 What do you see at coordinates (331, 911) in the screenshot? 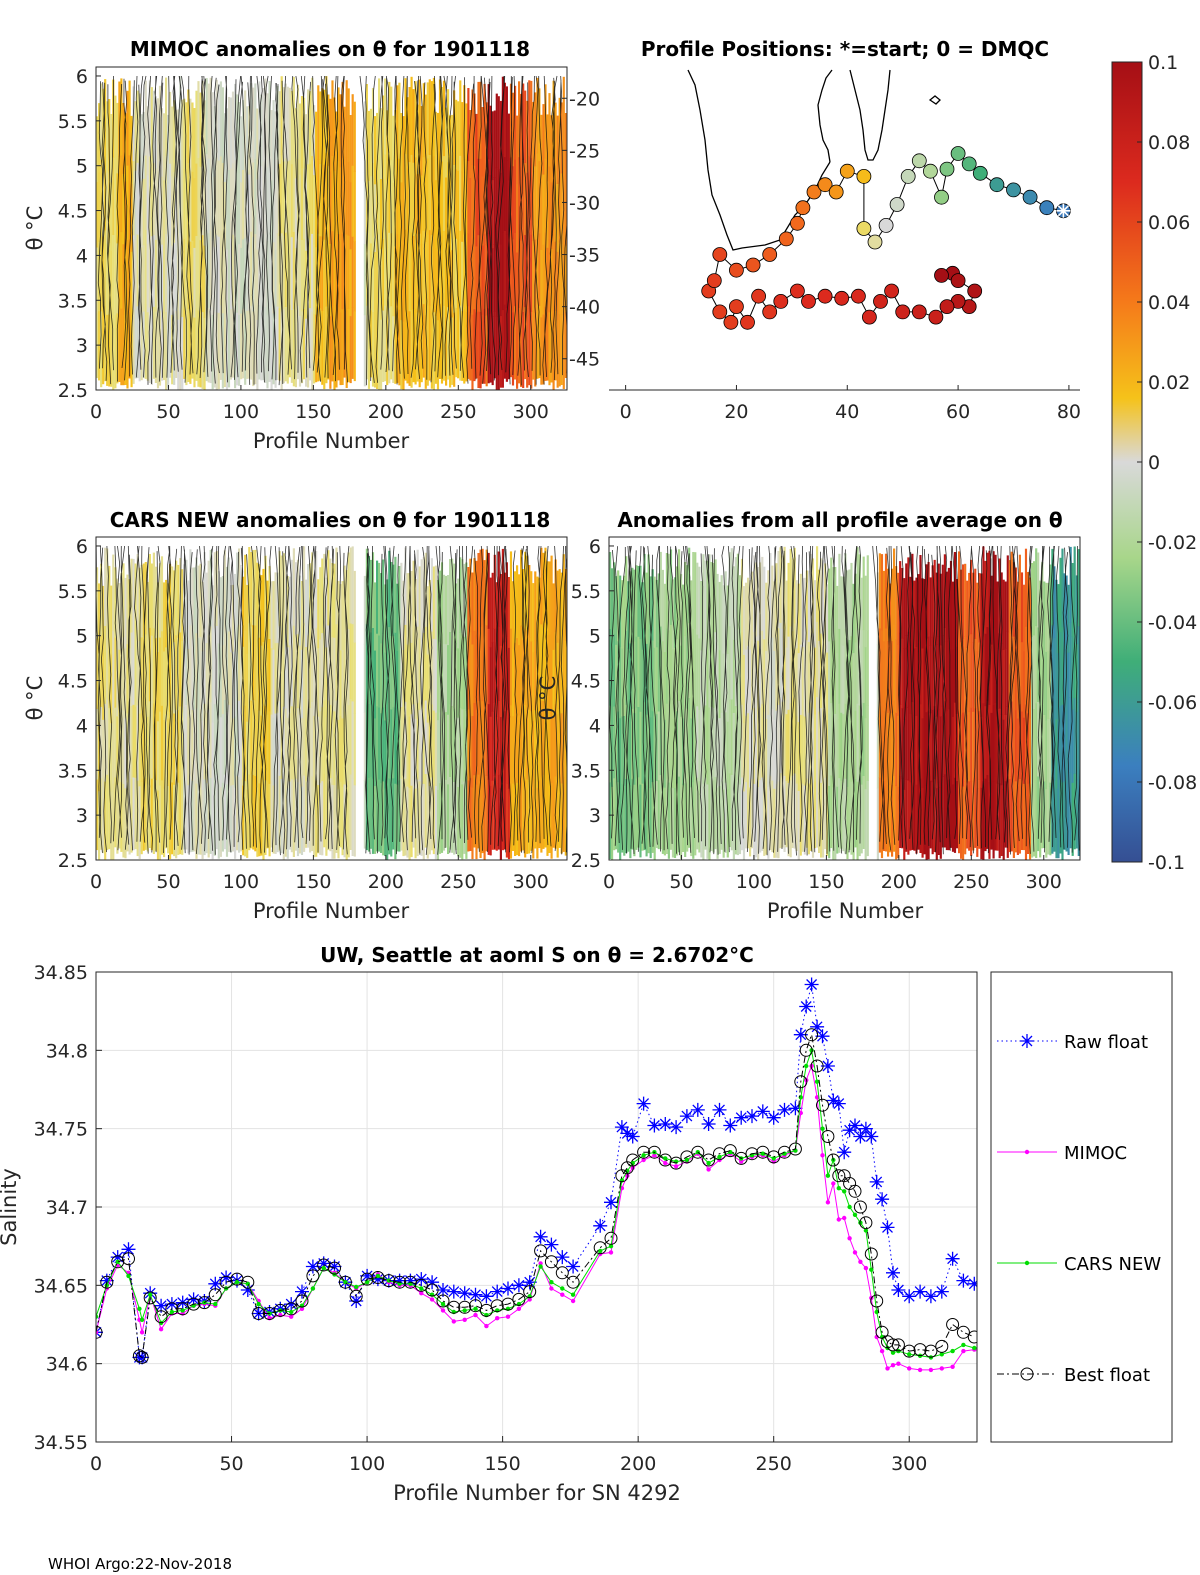
I see `cars-xlabel: Profile Number` at bounding box center [331, 911].